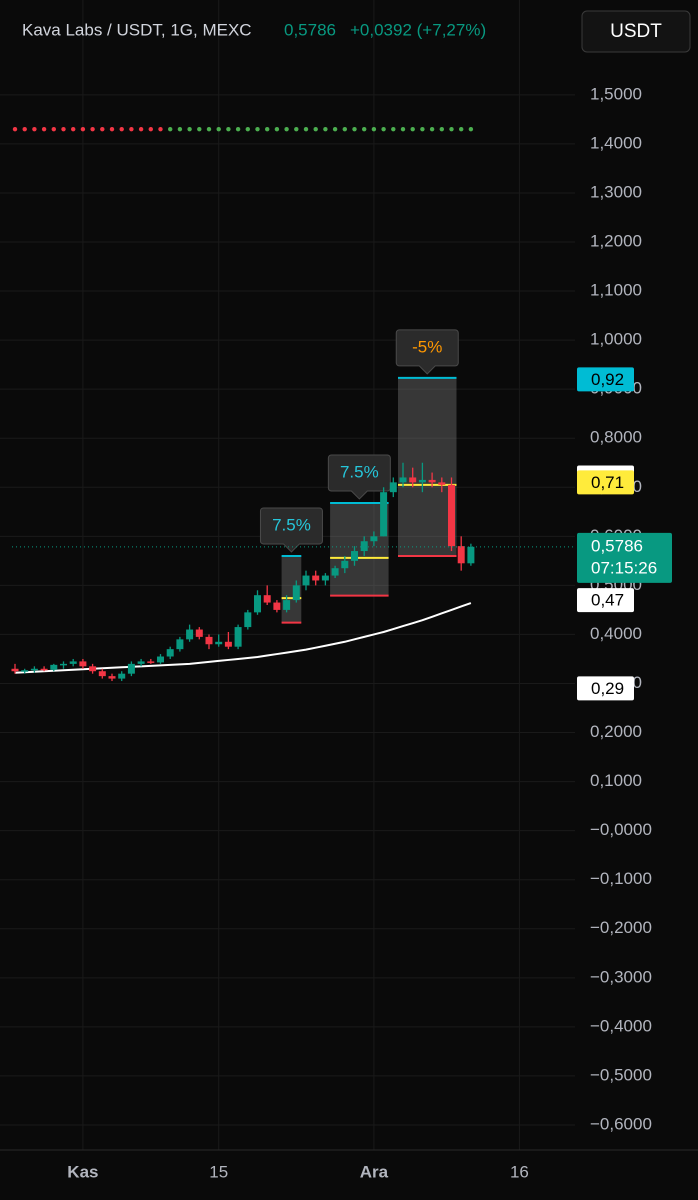 This screenshot has width=698, height=1200. I want to click on y-tick-label: 0,1000, so click(616, 780).